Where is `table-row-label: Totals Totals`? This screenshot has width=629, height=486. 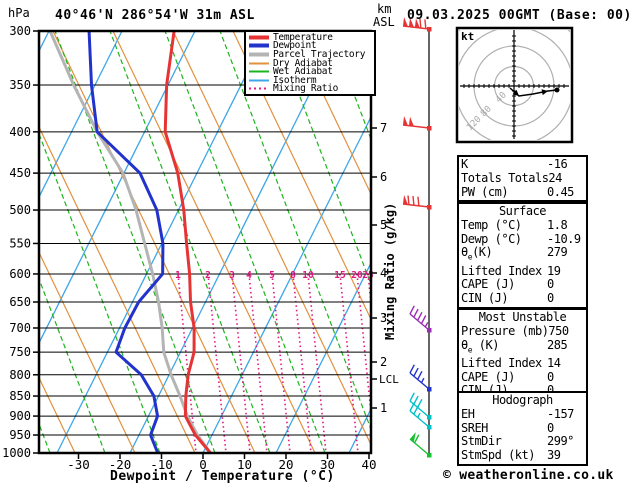 table-row-label: Totals Totals is located at coordinates (505, 177).